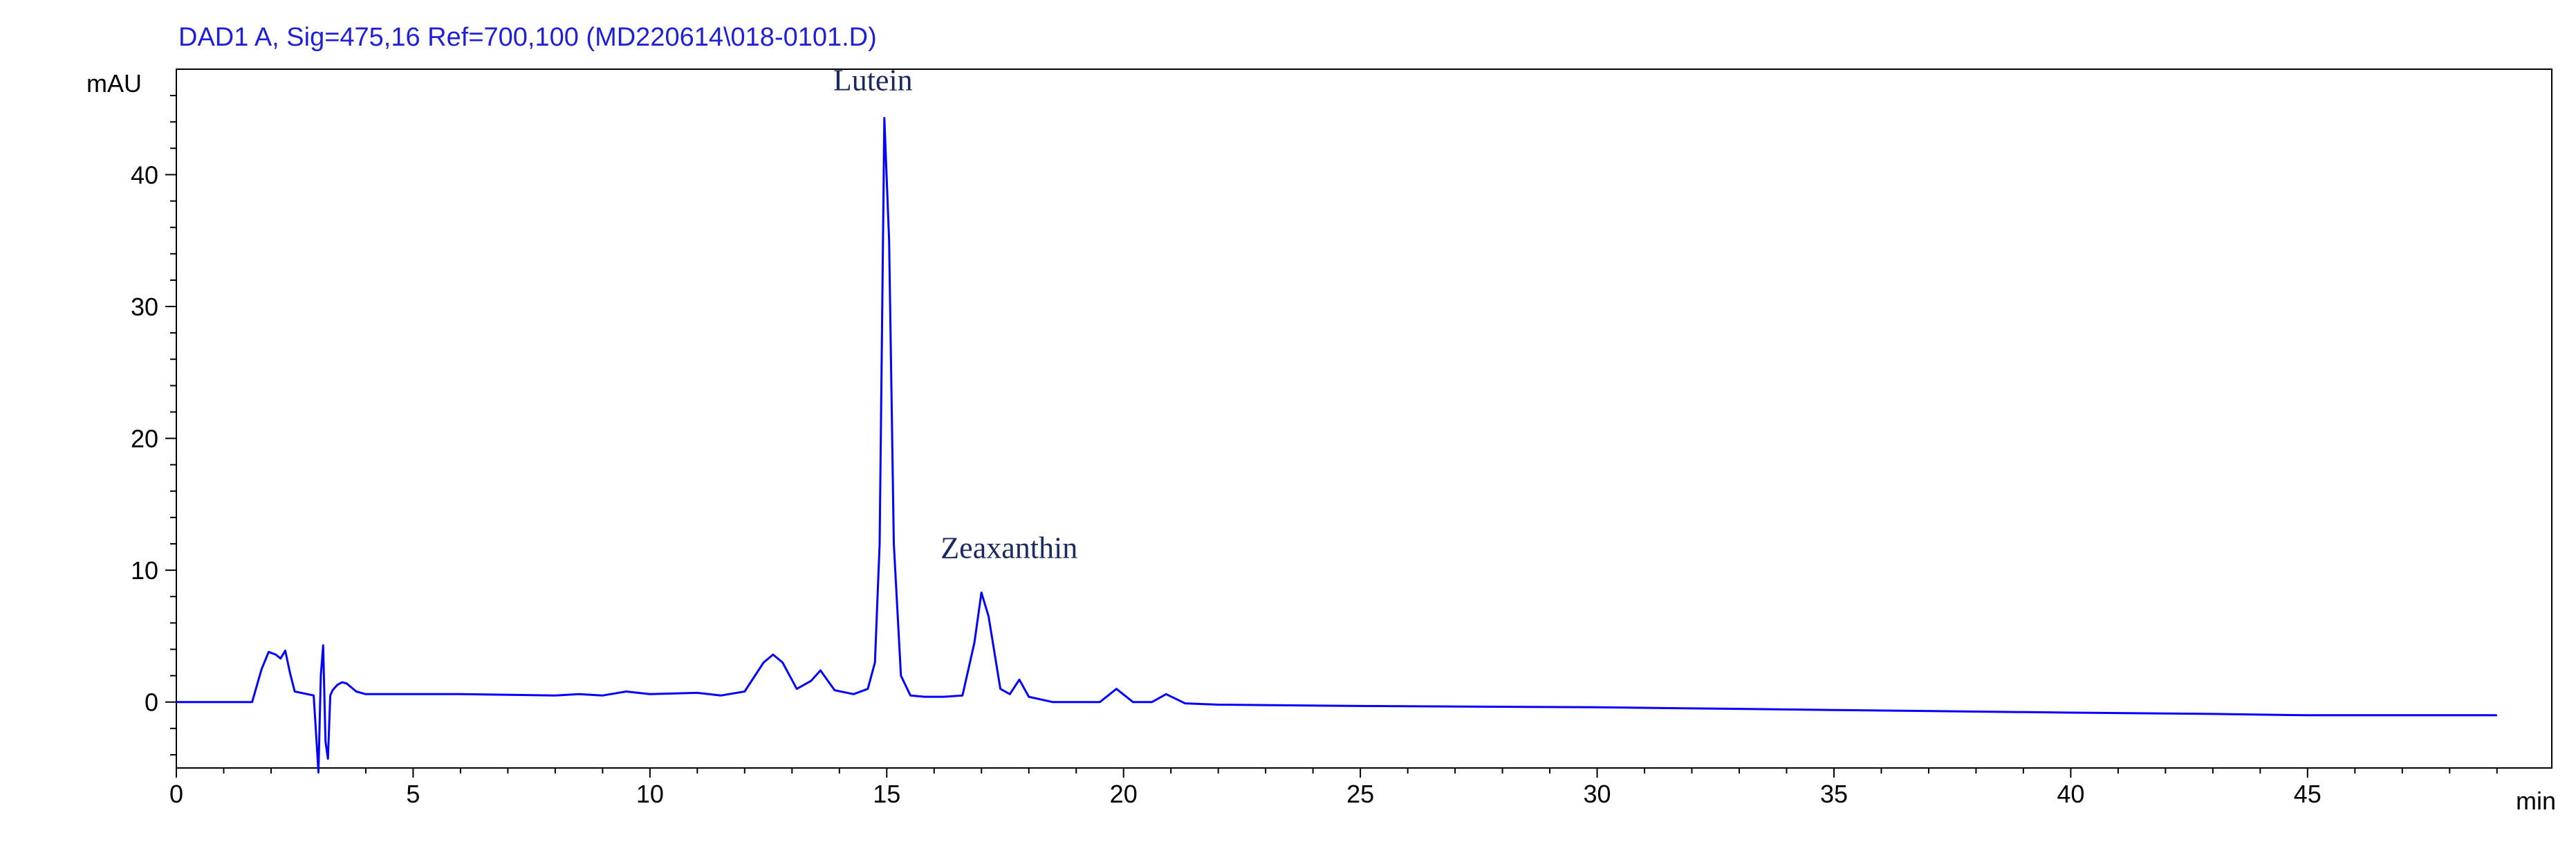 Image resolution: width=2576 pixels, height=842 pixels. What do you see at coordinates (1834, 794) in the screenshot?
I see `x-tick-label: 35` at bounding box center [1834, 794].